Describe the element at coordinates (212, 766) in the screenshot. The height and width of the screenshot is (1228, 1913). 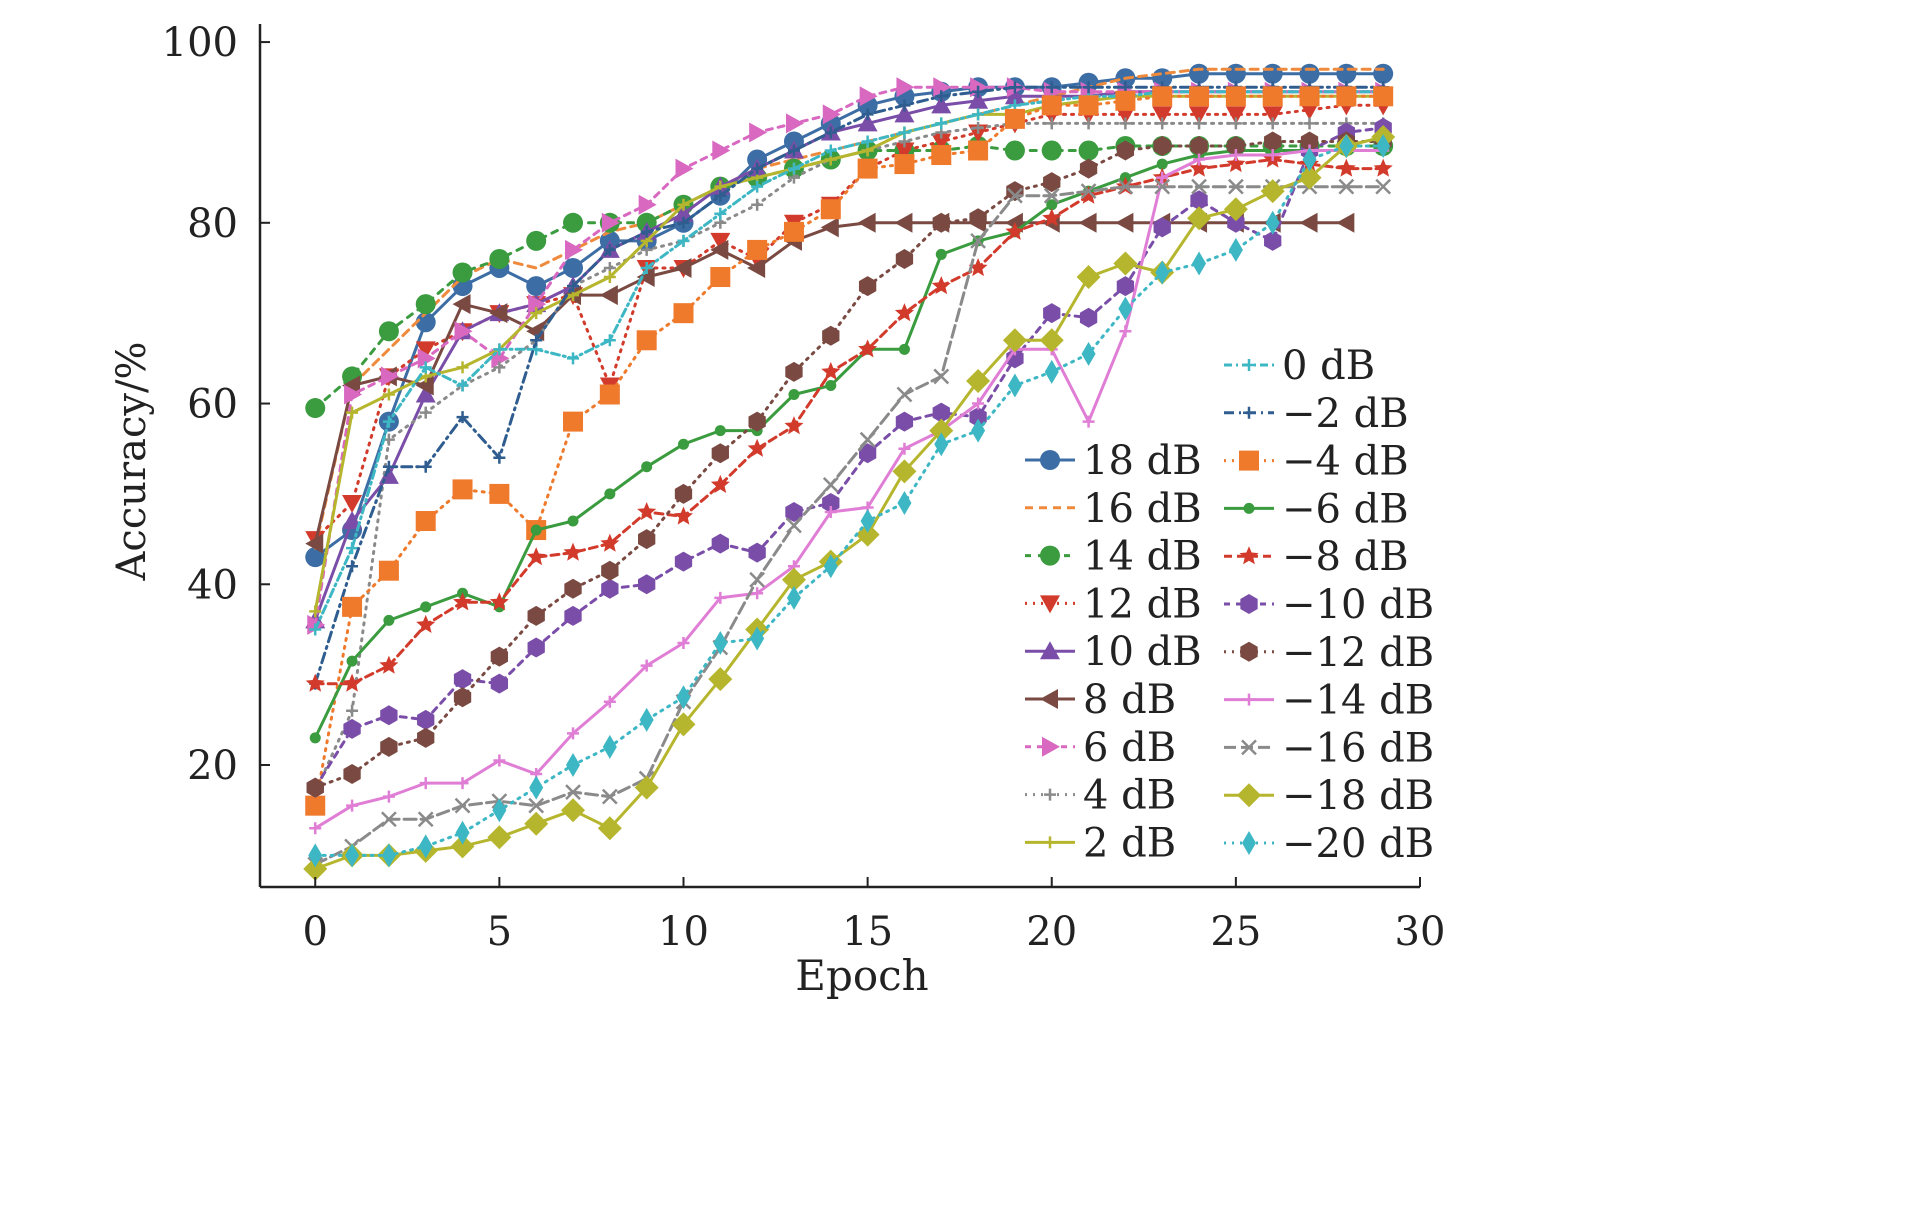
I see `y-tick-label: 20` at that location.